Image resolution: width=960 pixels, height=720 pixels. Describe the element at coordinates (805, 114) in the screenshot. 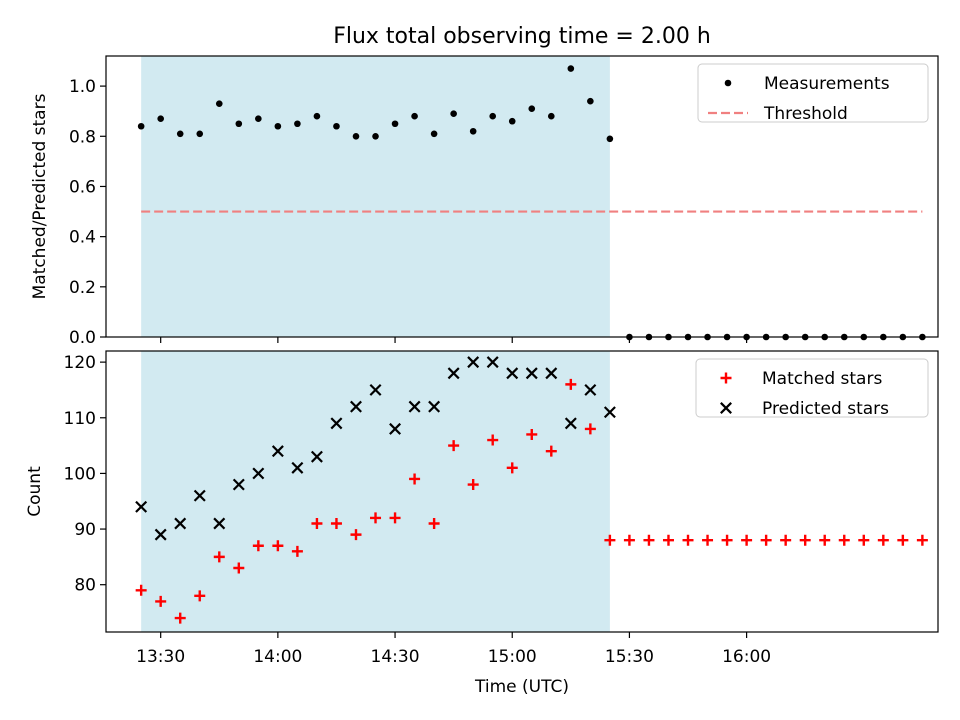

I see `legend-label: Threshold` at that location.